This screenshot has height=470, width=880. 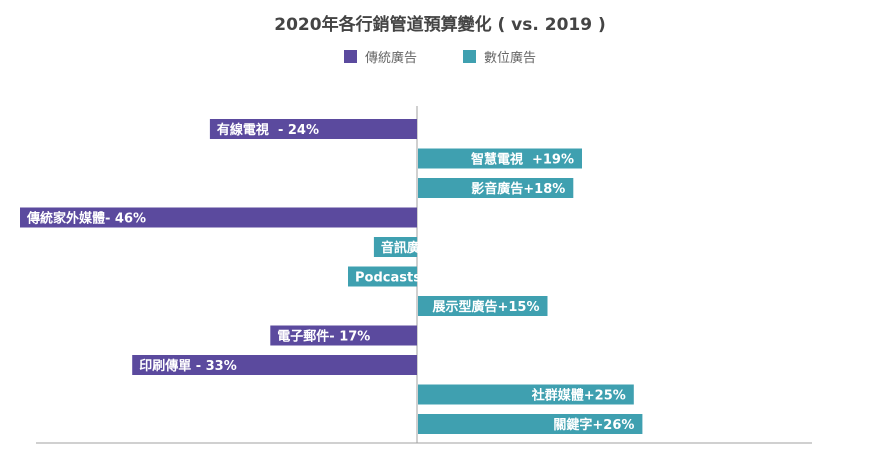 What do you see at coordinates (440, 25) in the screenshot?
I see `chart-title: 2020年各行銷管道預算變化 ( vs. 2019 )` at bounding box center [440, 25].